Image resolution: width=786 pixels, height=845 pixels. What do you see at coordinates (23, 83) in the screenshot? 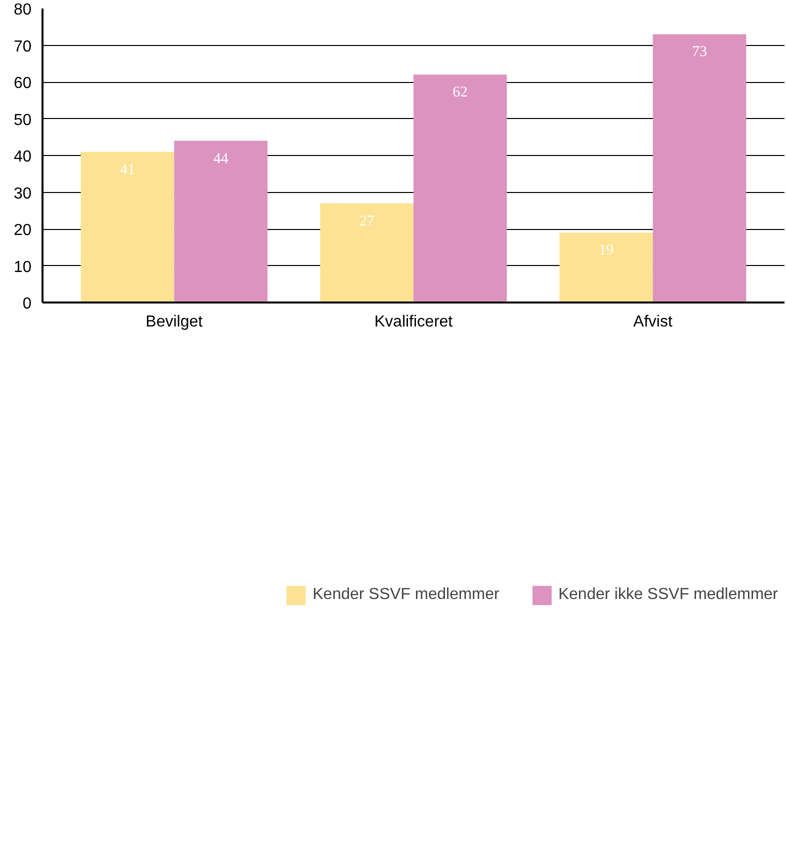
I see `y-tick-label: 60` at bounding box center [23, 83].